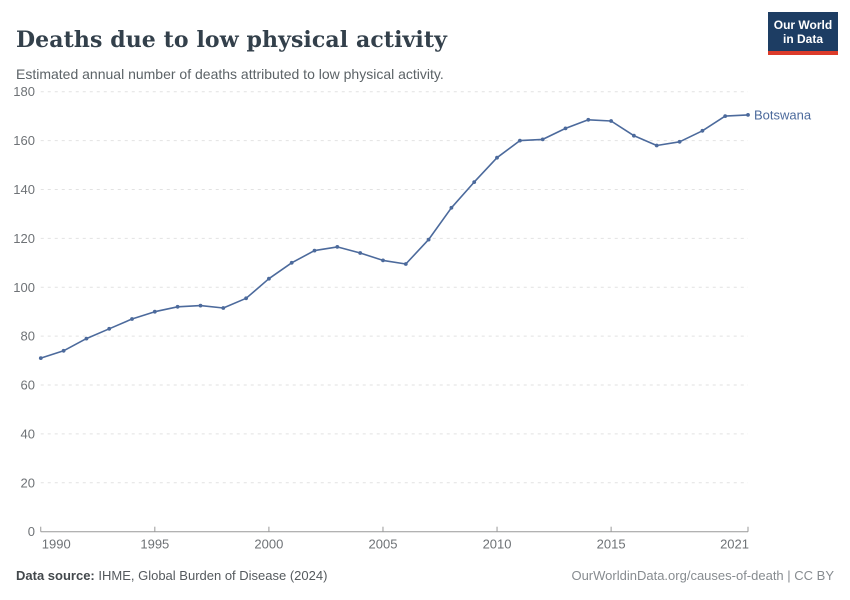 The height and width of the screenshot is (600, 850). I want to click on x-tick-label: 2021, so click(734, 544).